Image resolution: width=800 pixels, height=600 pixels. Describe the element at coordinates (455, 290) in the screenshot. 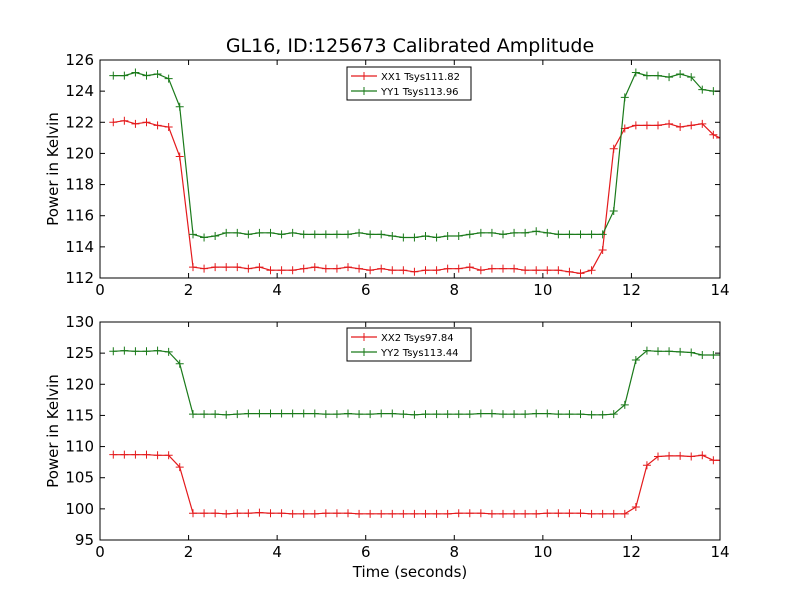

I see `x-tick-label: 8` at that location.